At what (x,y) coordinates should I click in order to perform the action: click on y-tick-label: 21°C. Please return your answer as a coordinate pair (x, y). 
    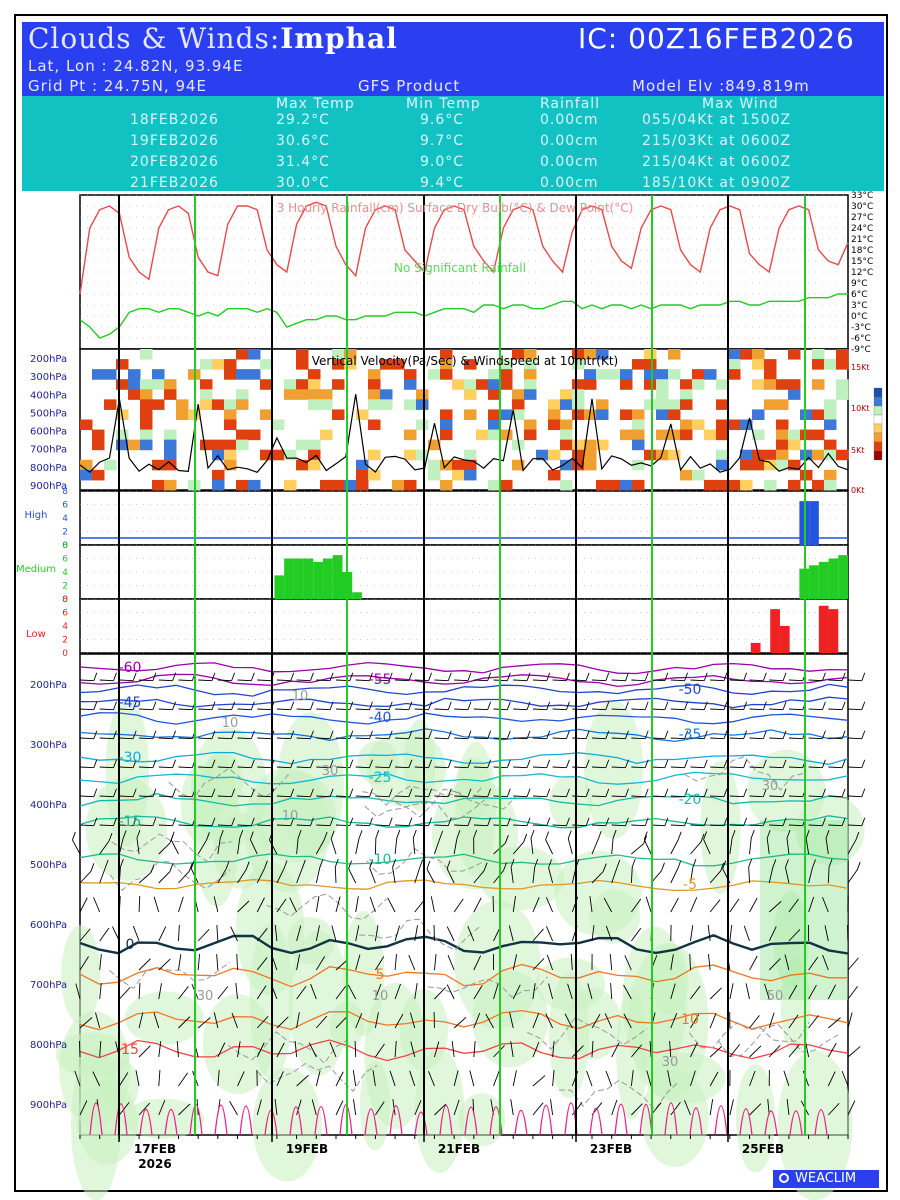
    Looking at the image, I should click on (862, 240).